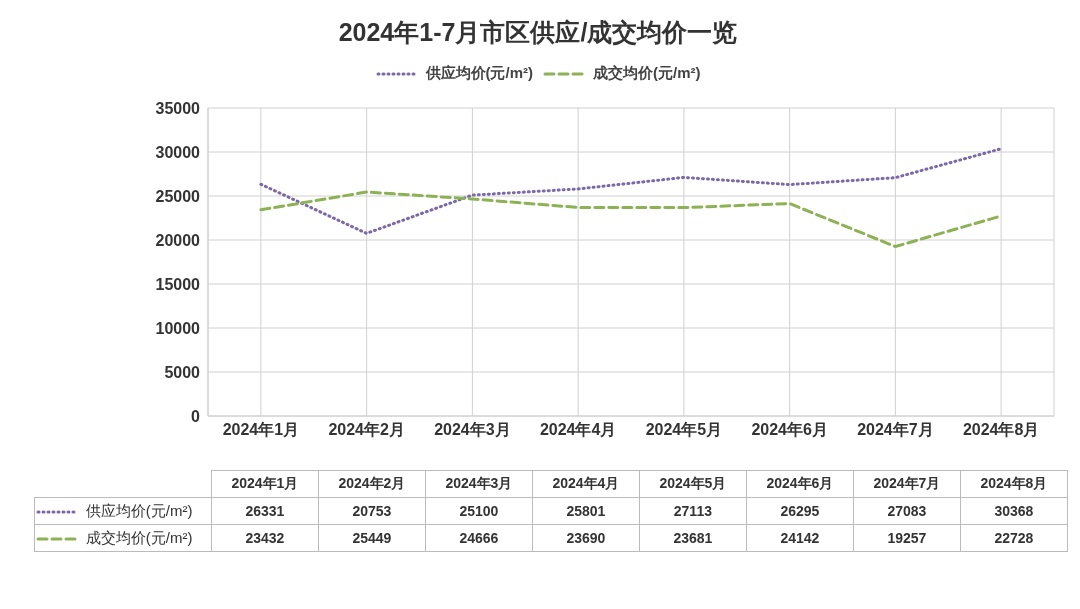 This screenshot has width=1080, height=609. Describe the element at coordinates (646, 73) in the screenshot. I see `legend-label: 成交均价(元/m²)` at that location.